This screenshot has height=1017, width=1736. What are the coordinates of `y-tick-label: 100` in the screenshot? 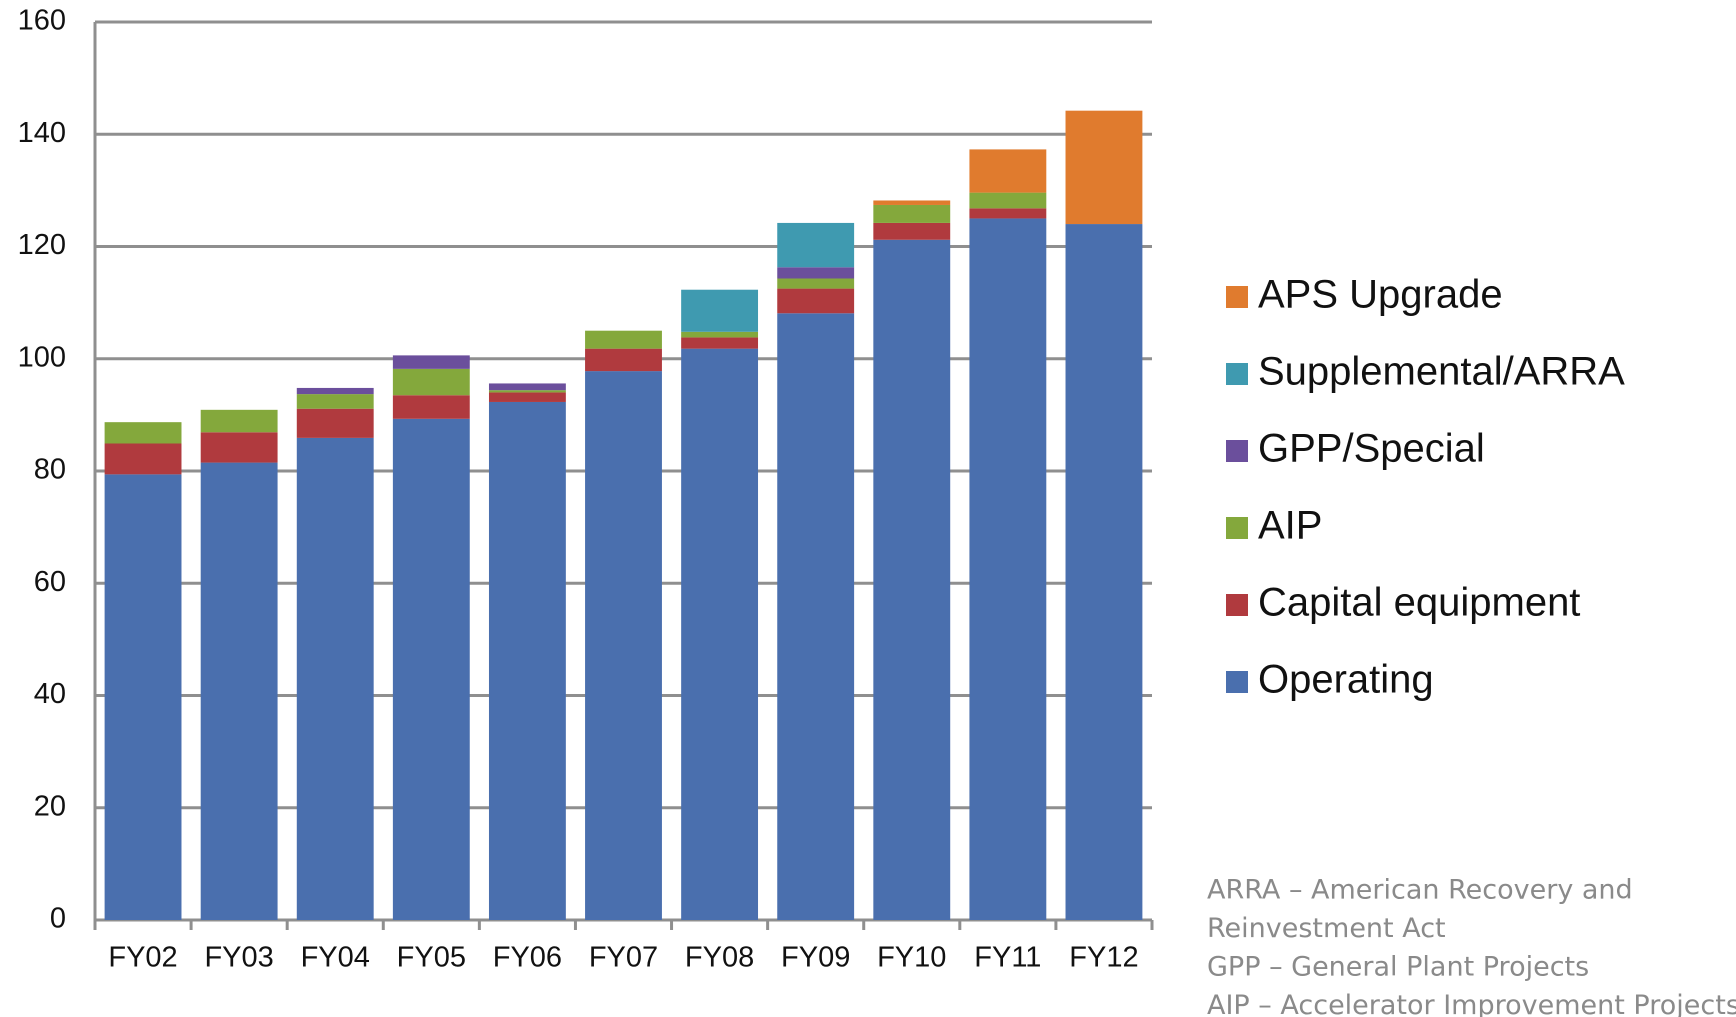 It's located at (42, 357).